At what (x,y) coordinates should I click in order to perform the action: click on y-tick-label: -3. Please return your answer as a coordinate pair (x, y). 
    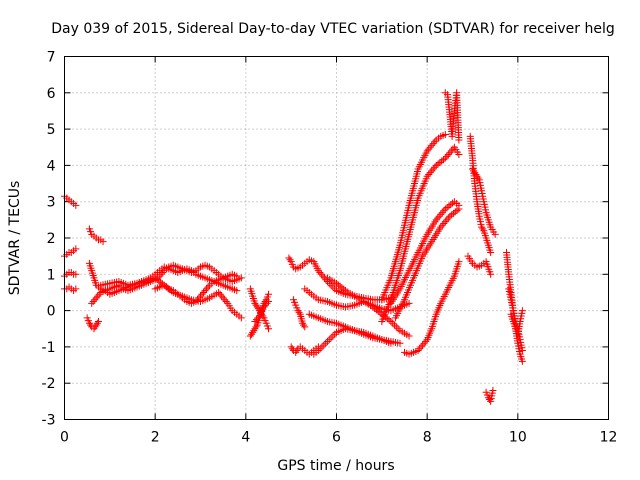
    Looking at the image, I should click on (49, 421).